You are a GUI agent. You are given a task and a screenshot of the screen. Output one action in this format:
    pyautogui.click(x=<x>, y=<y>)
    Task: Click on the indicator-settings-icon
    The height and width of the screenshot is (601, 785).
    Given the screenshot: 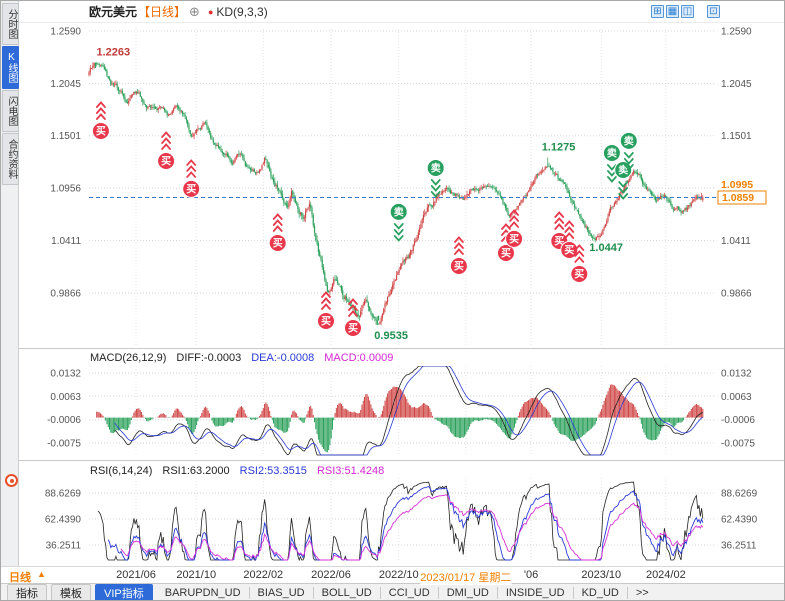 What is the action you would take?
    pyautogui.click(x=11, y=480)
    